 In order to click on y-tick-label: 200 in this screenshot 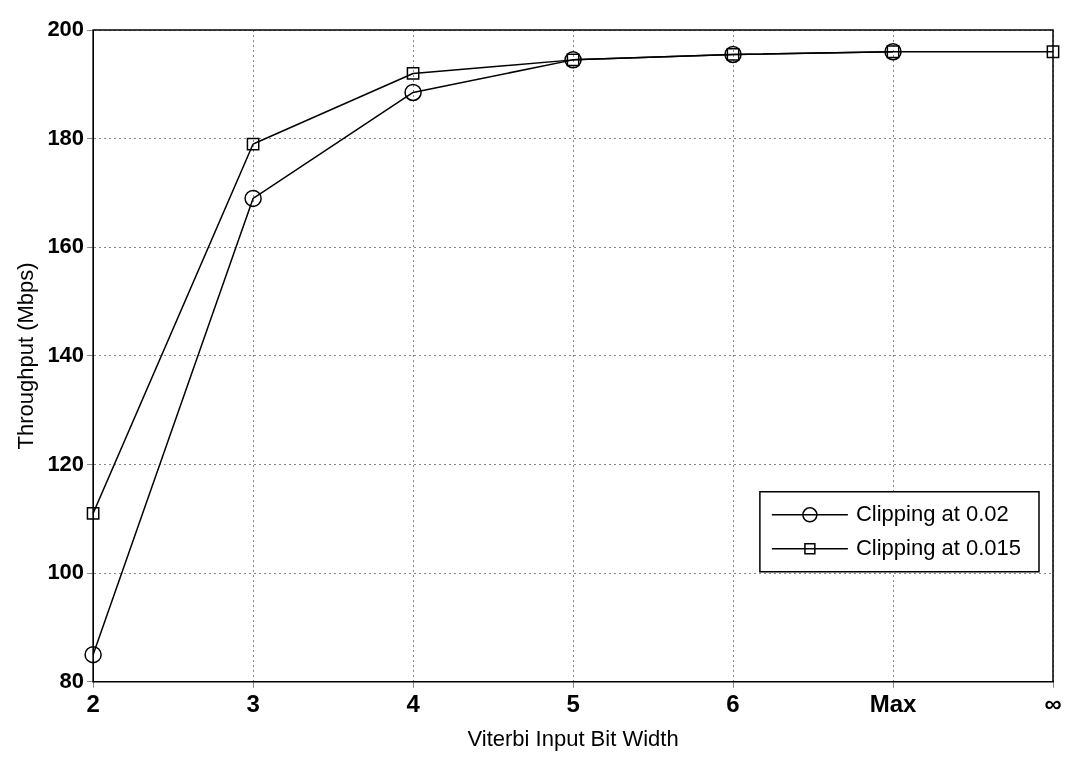, I will do `click(66, 29)`.